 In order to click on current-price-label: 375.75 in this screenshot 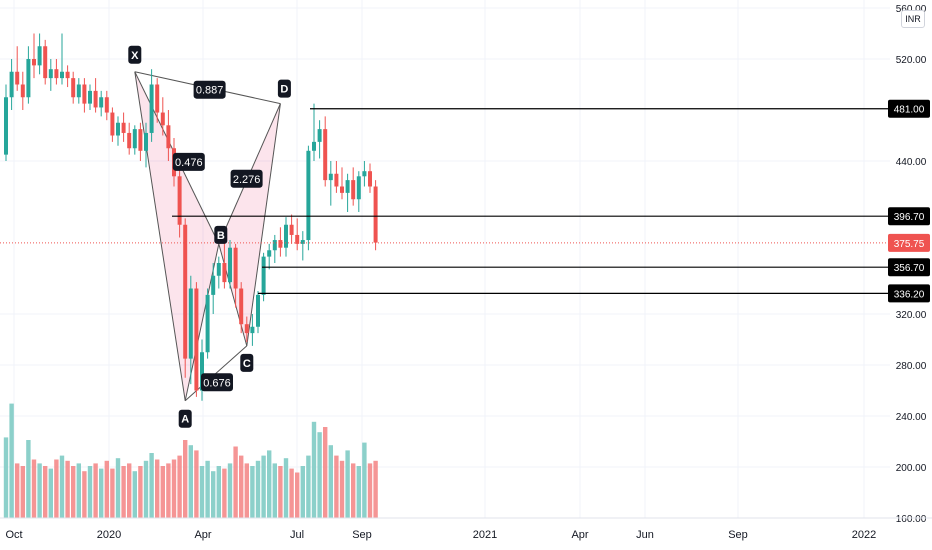, I will do `click(909, 244)`.